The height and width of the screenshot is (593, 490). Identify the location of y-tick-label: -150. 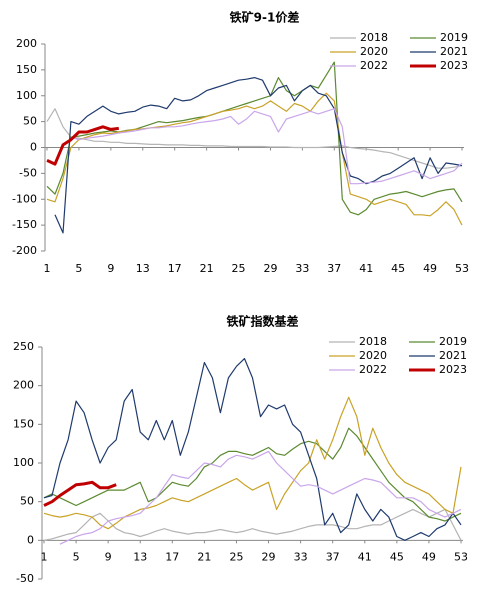
(24, 224).